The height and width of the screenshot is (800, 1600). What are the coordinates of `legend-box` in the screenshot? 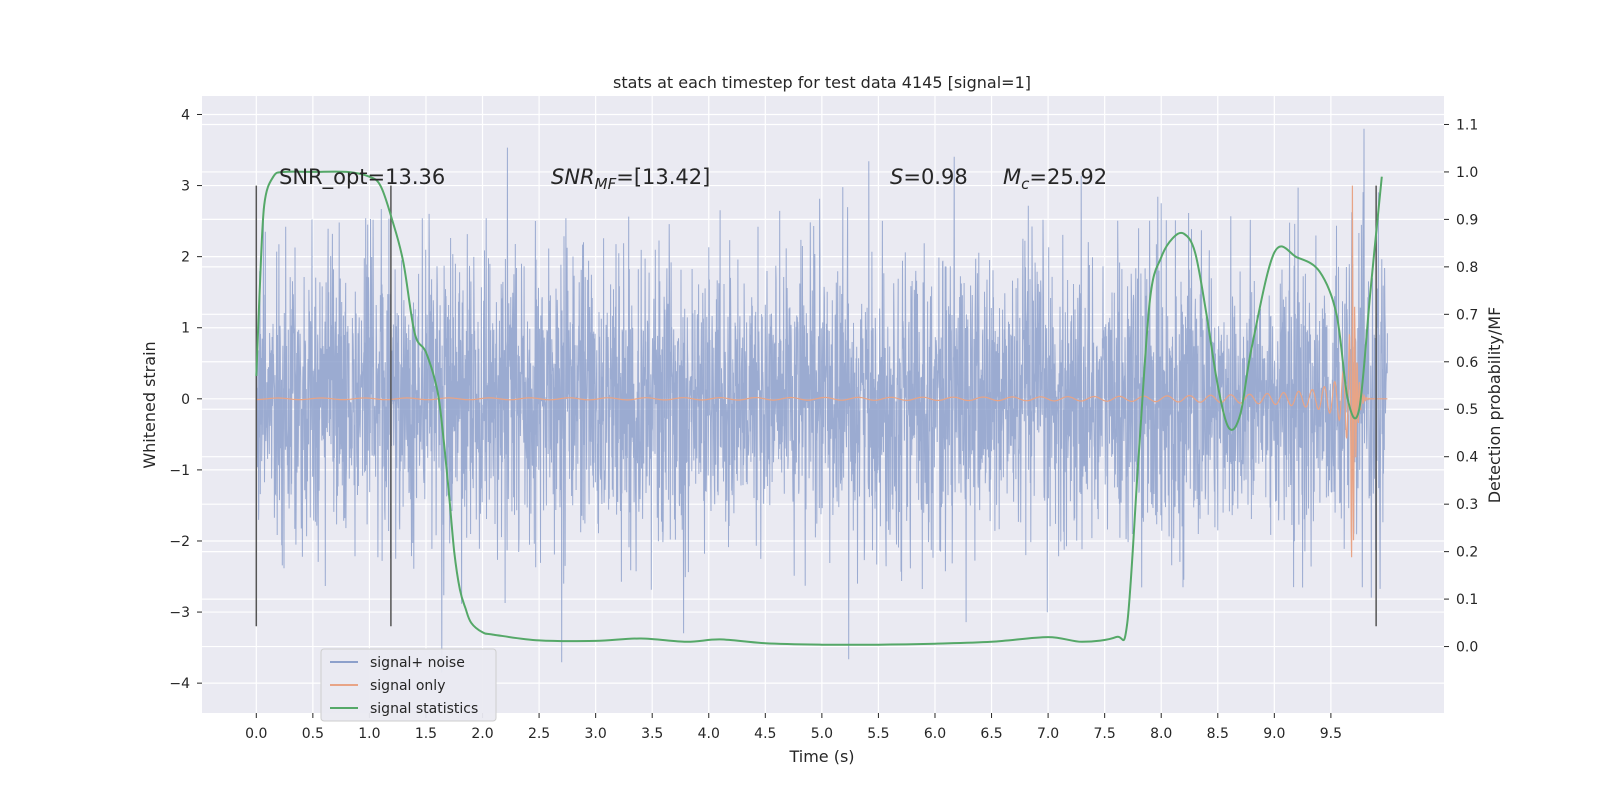 It's located at (408, 685).